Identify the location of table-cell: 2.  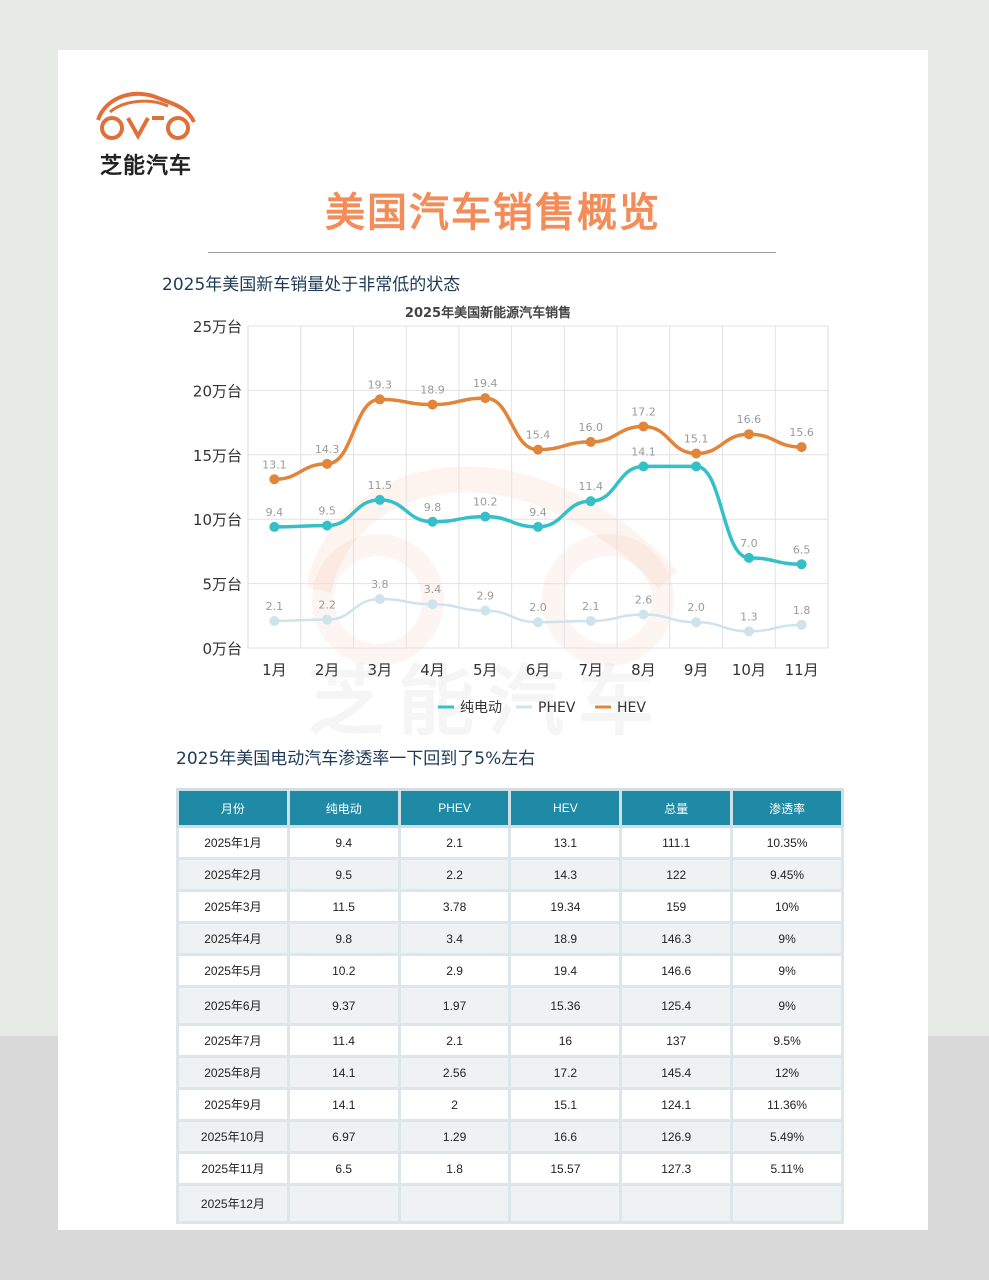
(454, 1104).